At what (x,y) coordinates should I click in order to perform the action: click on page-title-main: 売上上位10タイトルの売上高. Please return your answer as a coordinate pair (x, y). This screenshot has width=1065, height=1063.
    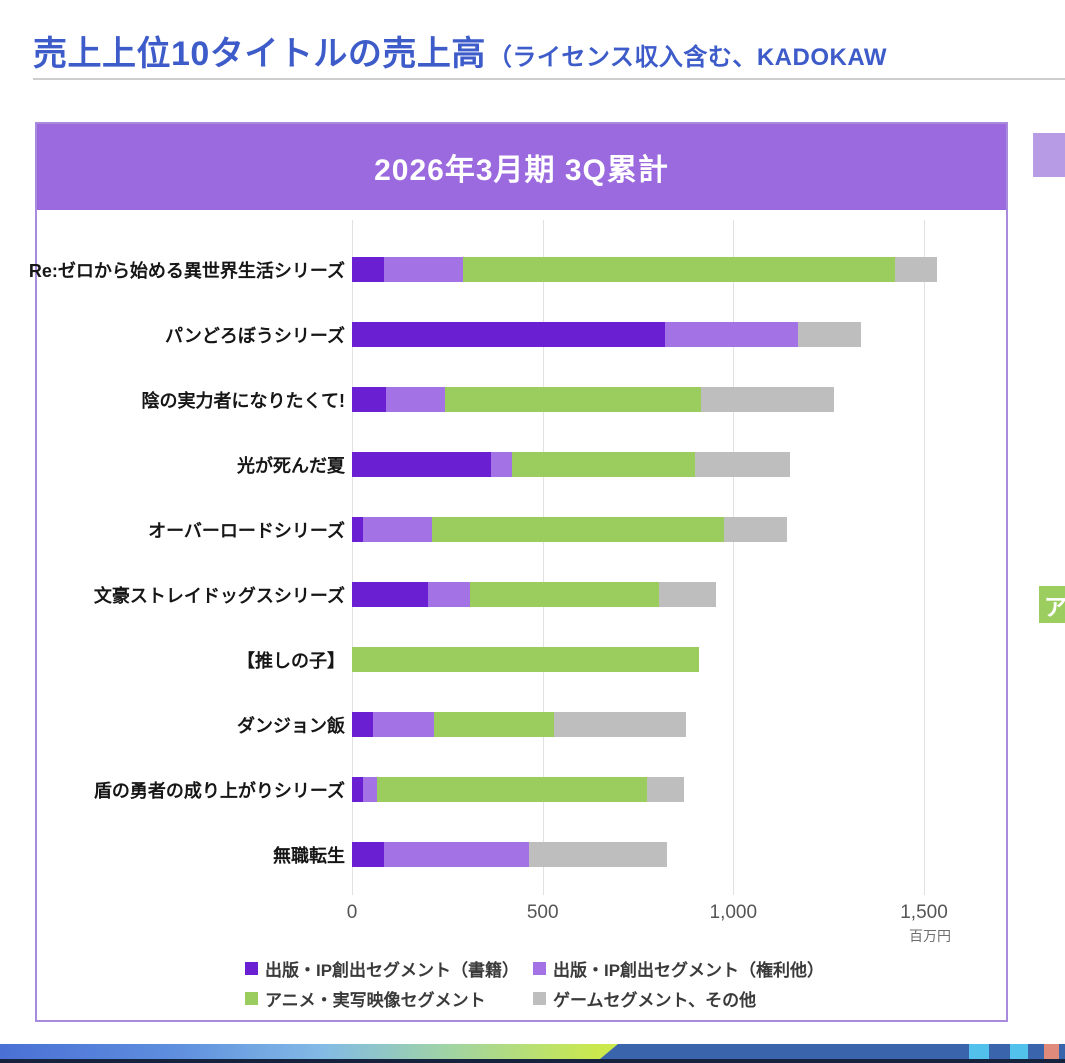
    Looking at the image, I should click on (259, 54).